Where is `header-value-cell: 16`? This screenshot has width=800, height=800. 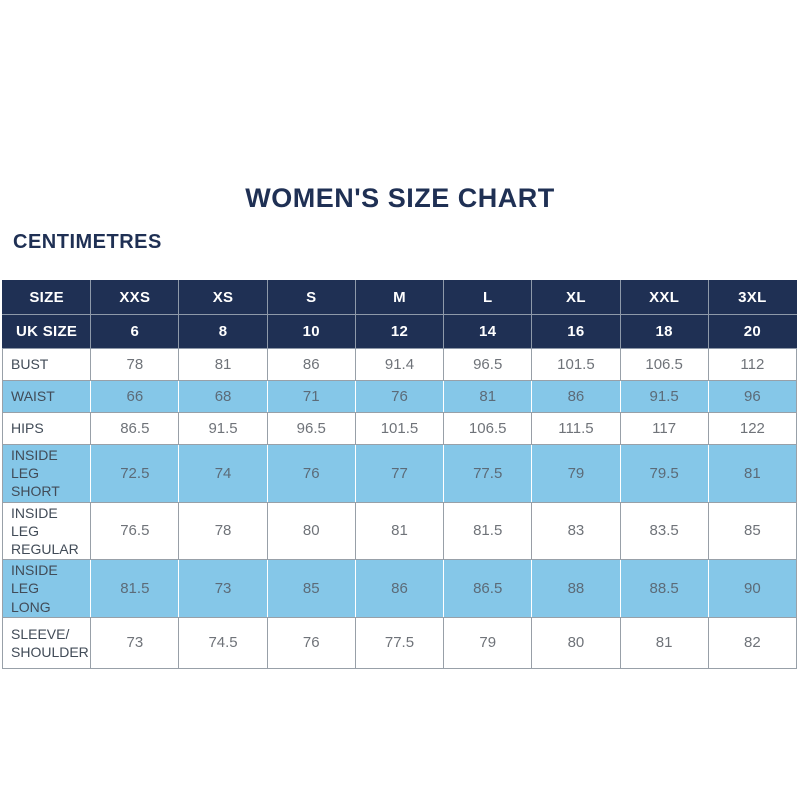 header-value-cell: 16 is located at coordinates (576, 331).